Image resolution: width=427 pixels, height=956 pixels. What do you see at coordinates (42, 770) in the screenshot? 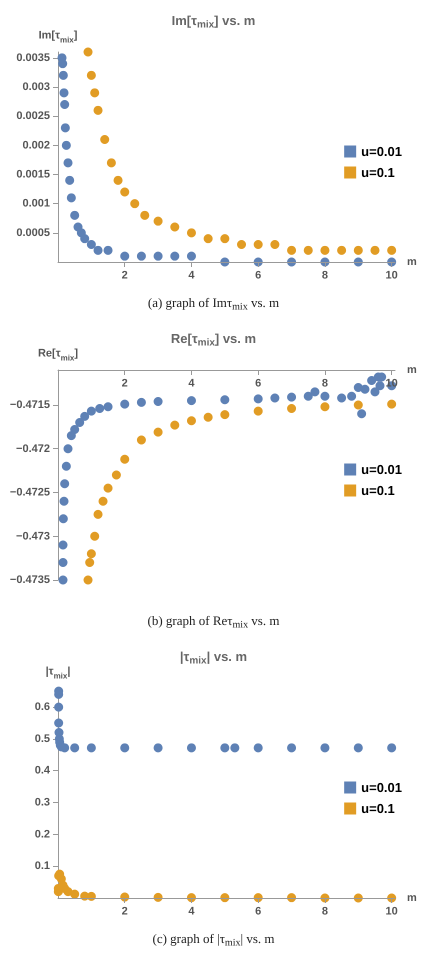
I see `y-tick-label: 0.4` at bounding box center [42, 770].